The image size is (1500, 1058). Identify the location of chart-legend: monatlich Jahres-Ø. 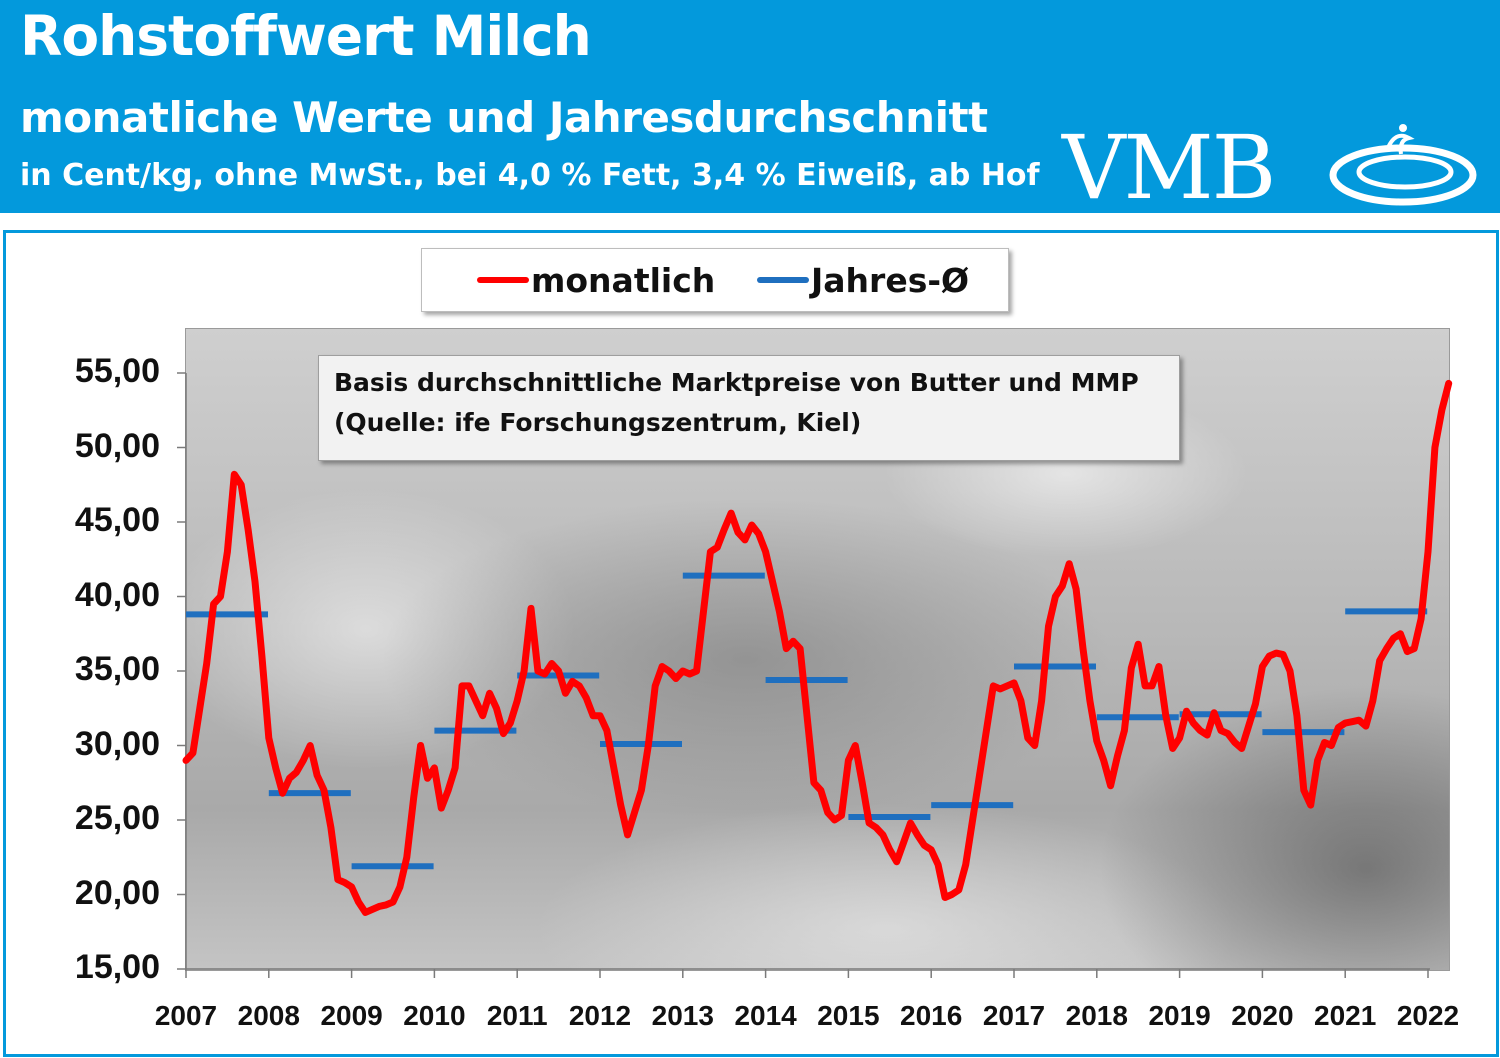
(715, 280).